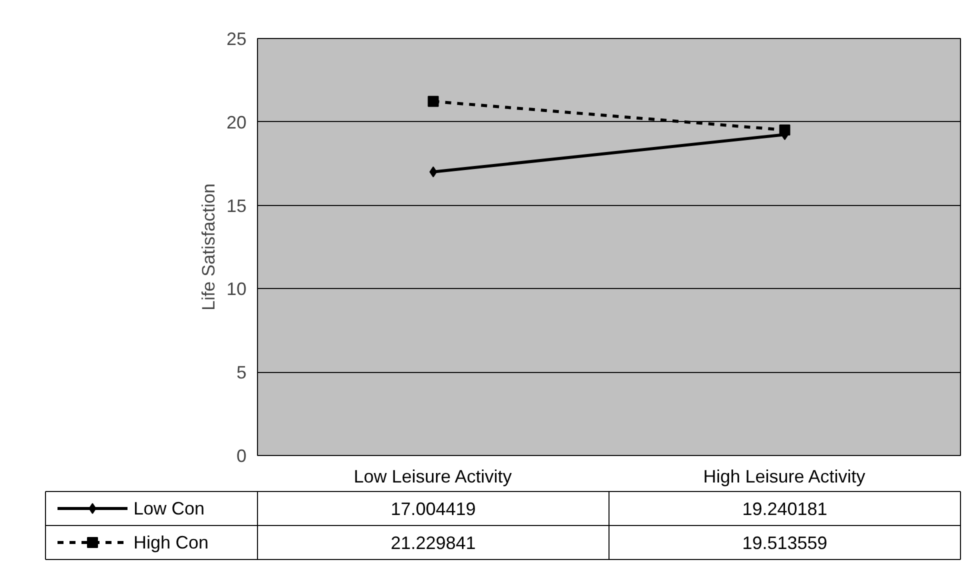 This screenshot has width=978, height=580. What do you see at coordinates (785, 509) in the screenshot?
I see `data-label: 19.240181` at bounding box center [785, 509].